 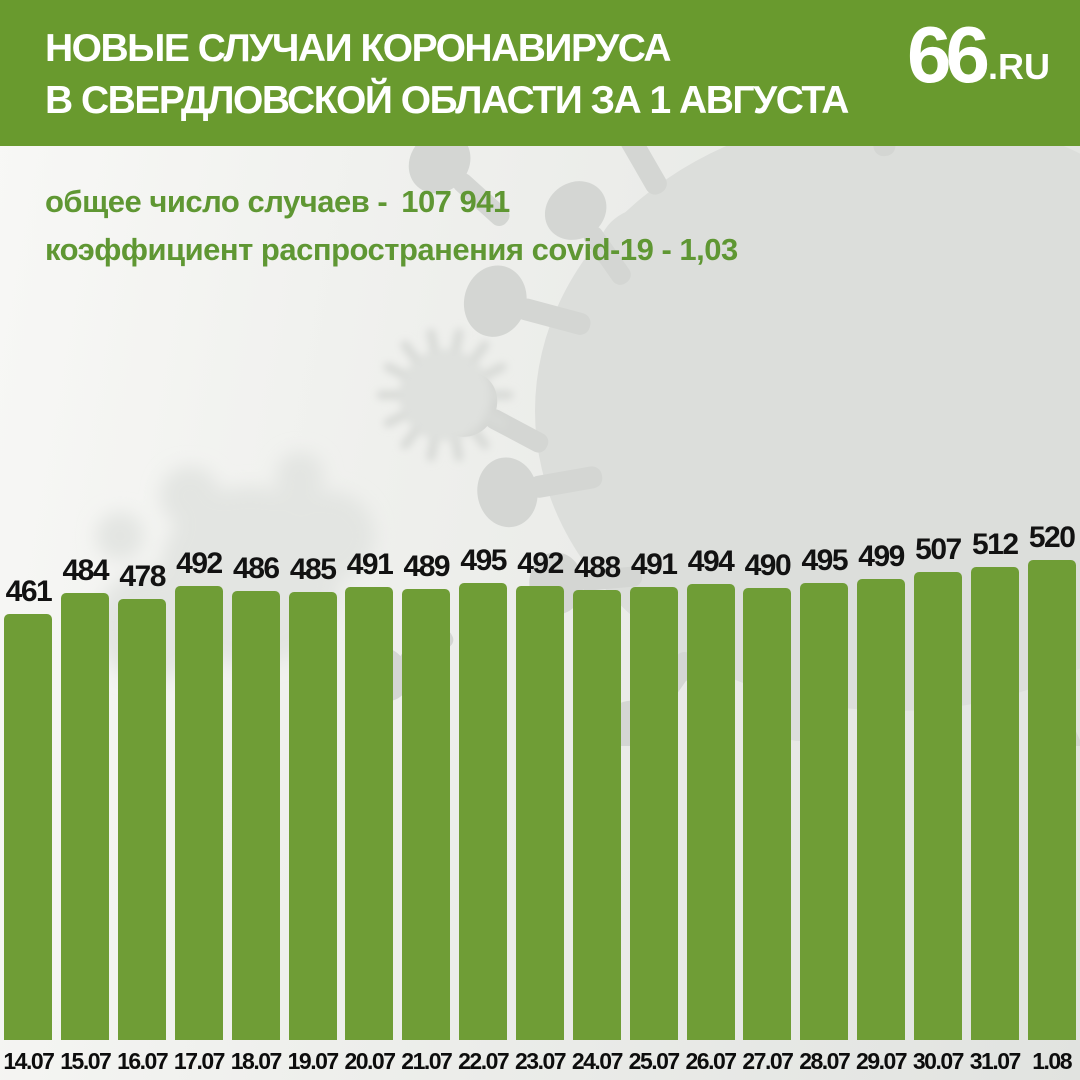 What do you see at coordinates (768, 565) in the screenshot?
I see `bar-value-label: 490` at bounding box center [768, 565].